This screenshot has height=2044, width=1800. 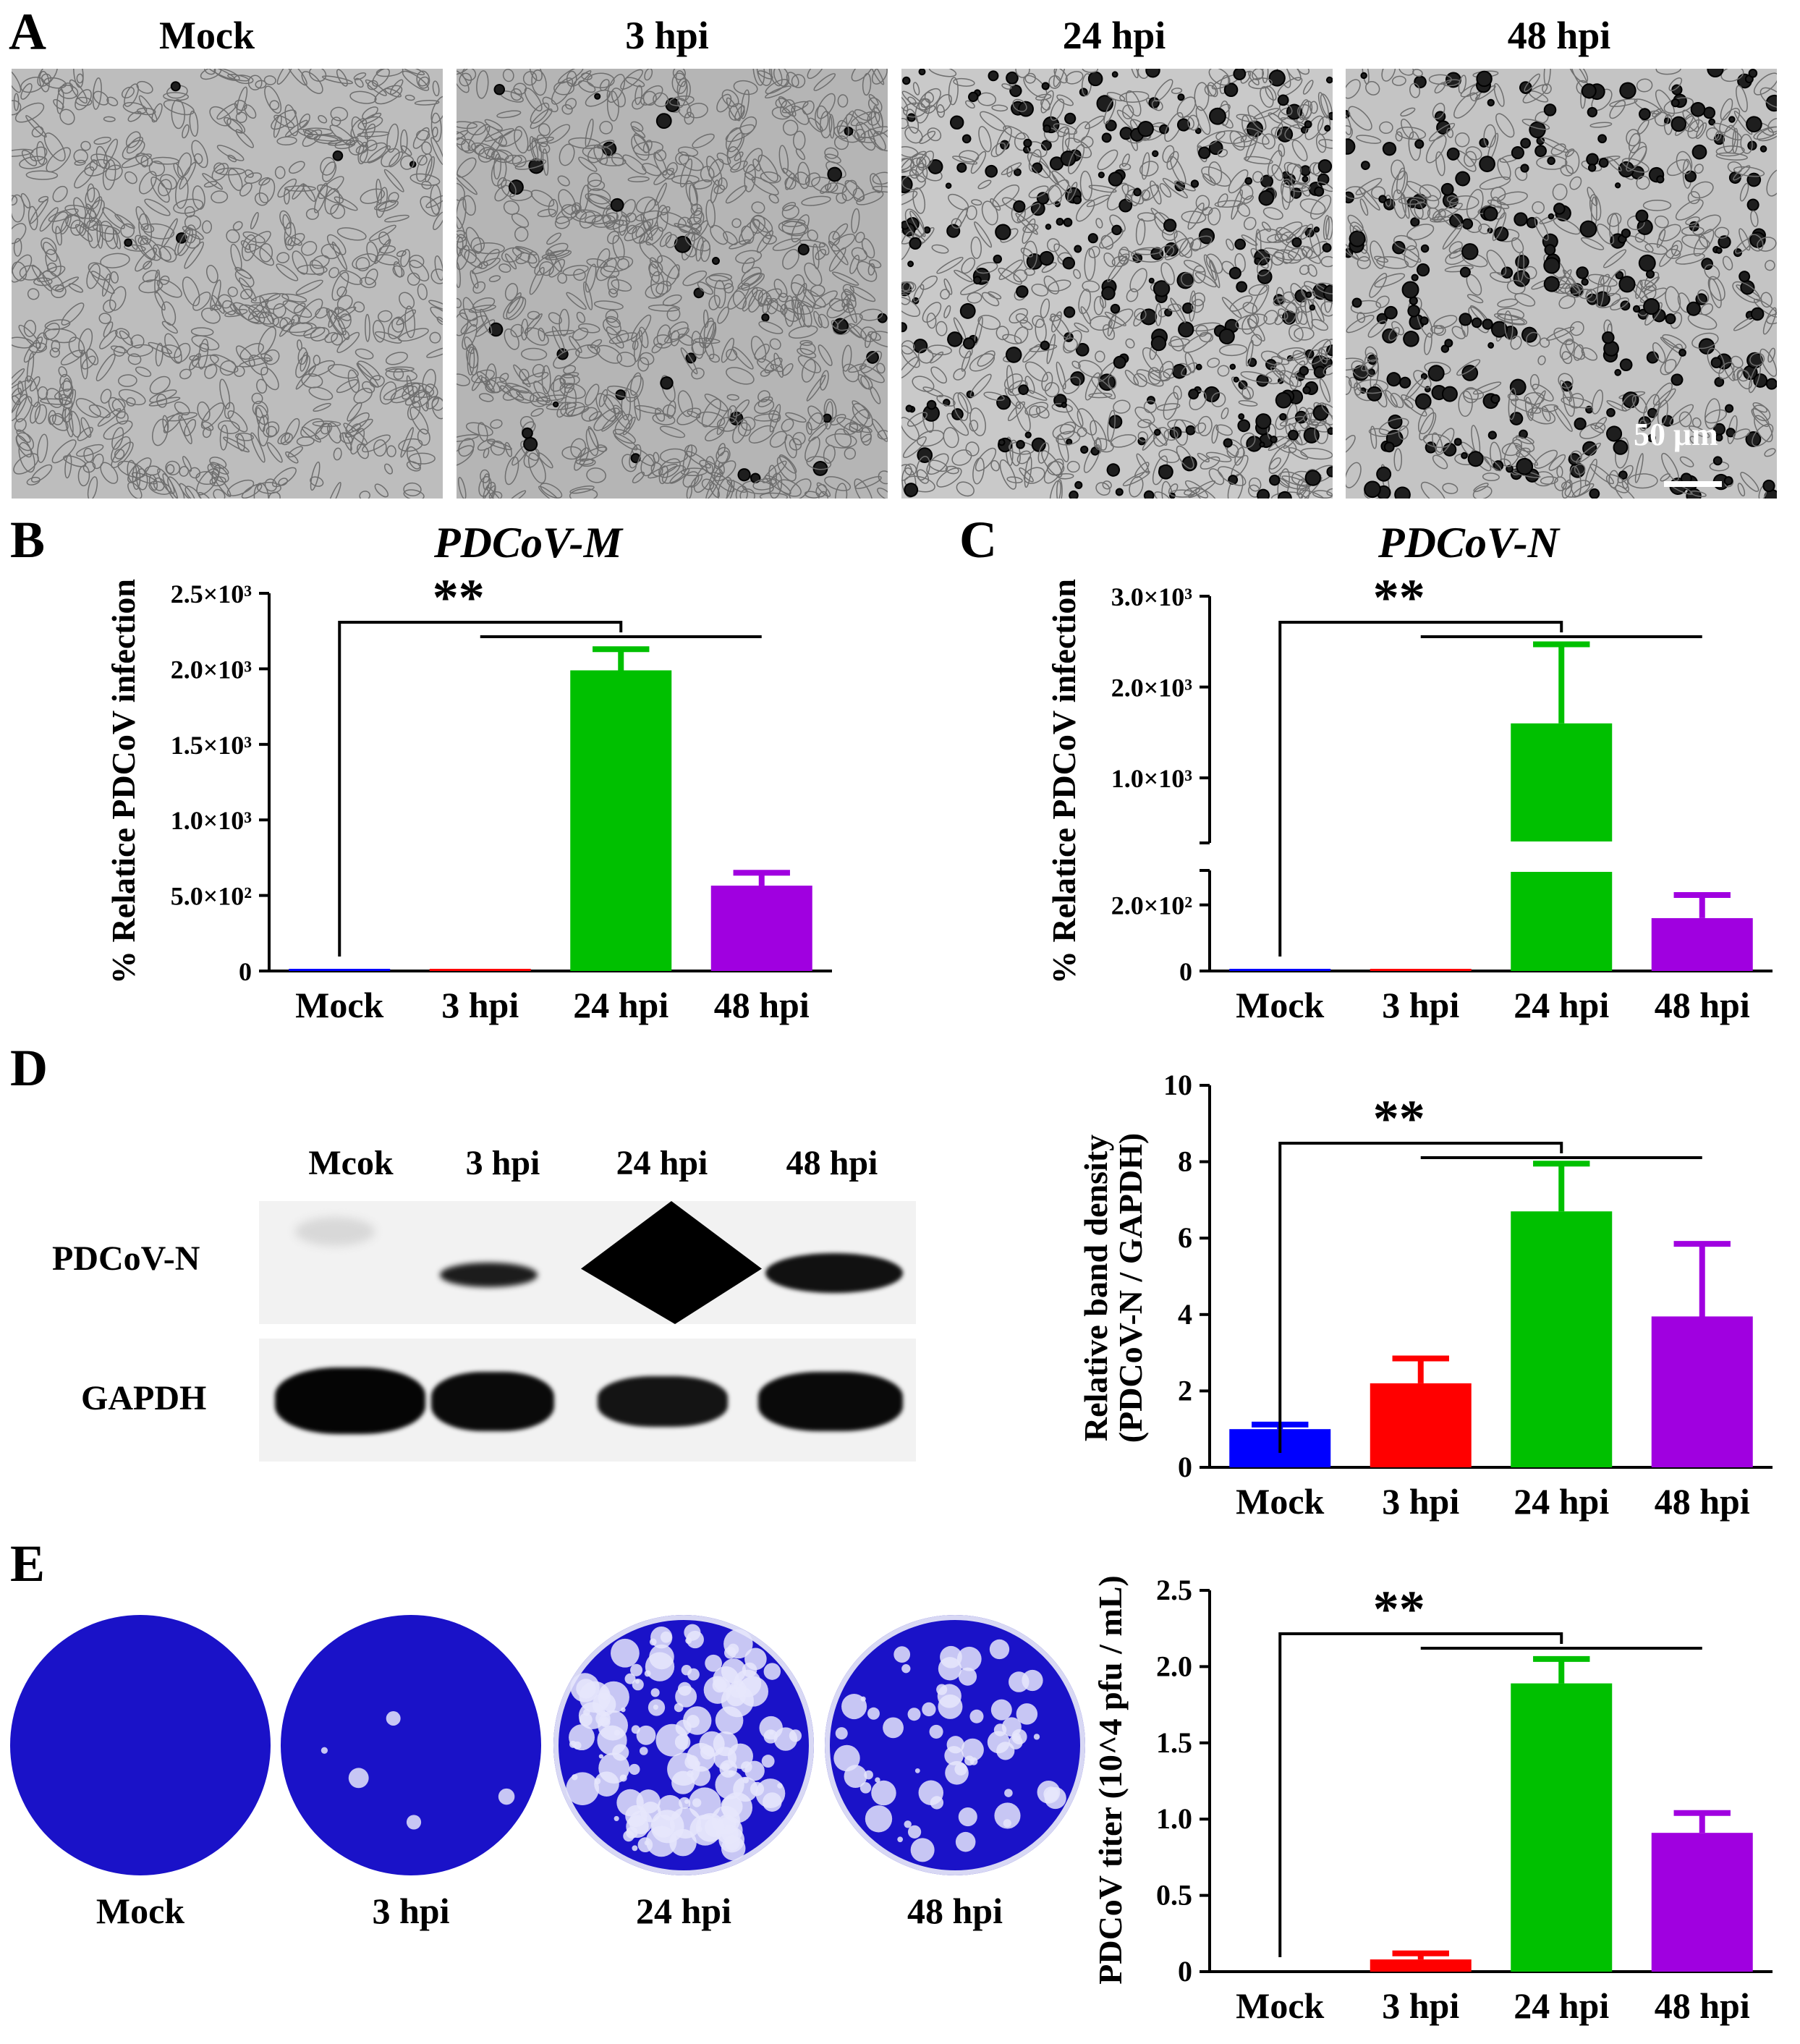 What do you see at coordinates (528, 543) in the screenshot?
I see `chart-title: PDCoV-M` at bounding box center [528, 543].